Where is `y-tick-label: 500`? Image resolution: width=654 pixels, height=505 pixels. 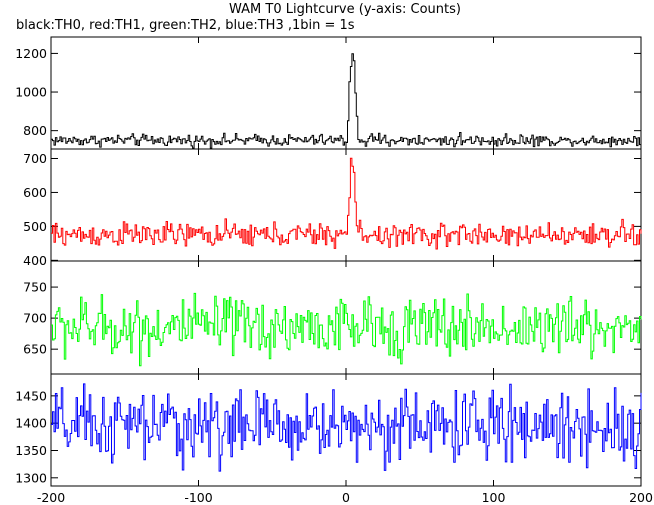 y-tick-label: 500 is located at coordinates (35, 226).